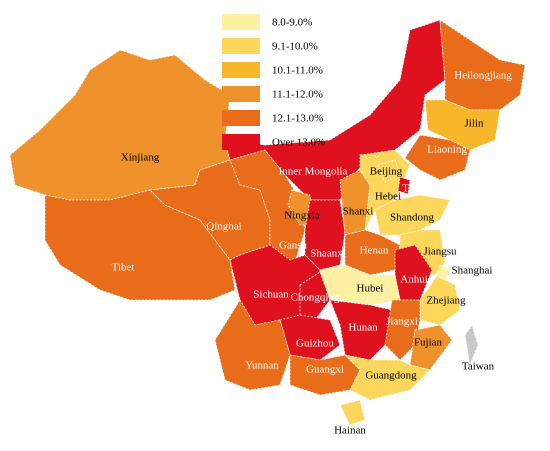  I want to click on legend-label: 11.1-12.0%, so click(297, 95).